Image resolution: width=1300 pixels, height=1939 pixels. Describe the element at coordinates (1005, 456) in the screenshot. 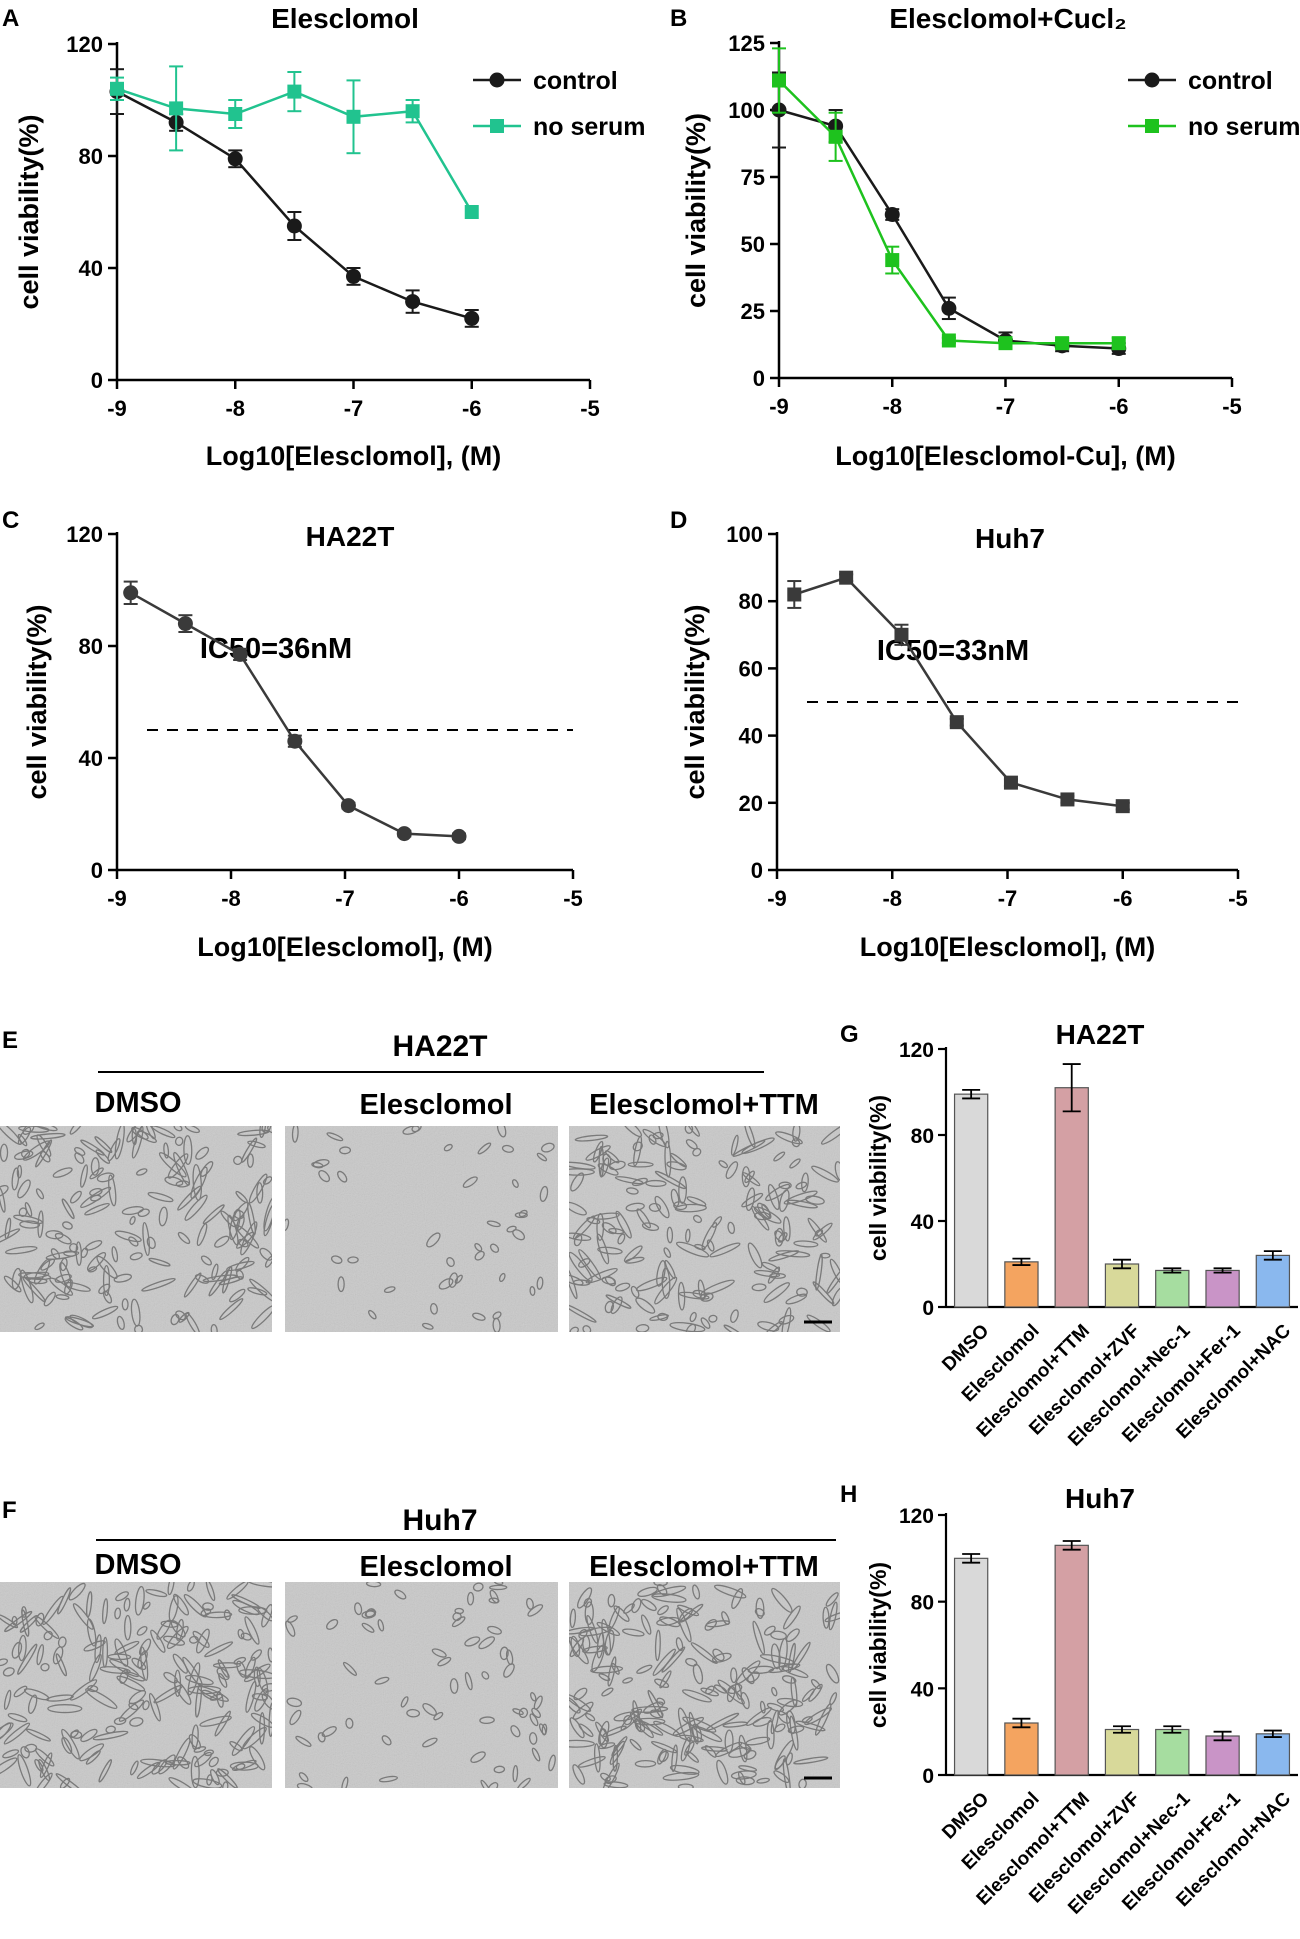

I see `chart-b-x-axis-label: Log10[Elesclomol-Cu], (M)` at that location.